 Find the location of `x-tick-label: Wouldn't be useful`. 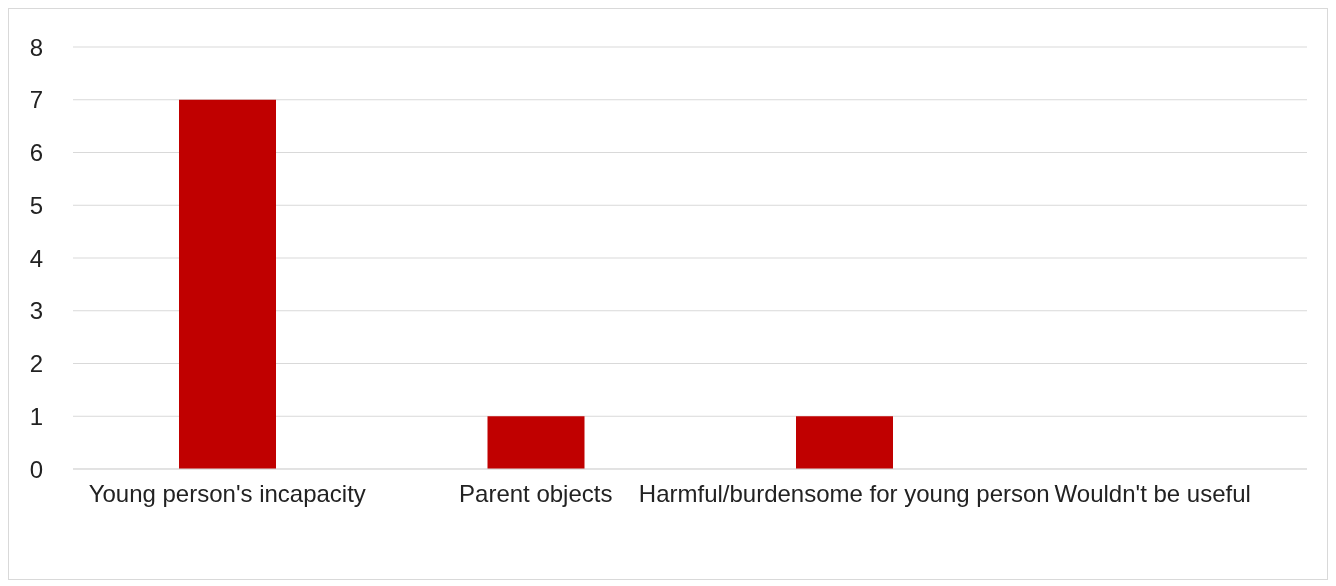

x-tick-label: Wouldn't be useful is located at coordinates (1152, 494).